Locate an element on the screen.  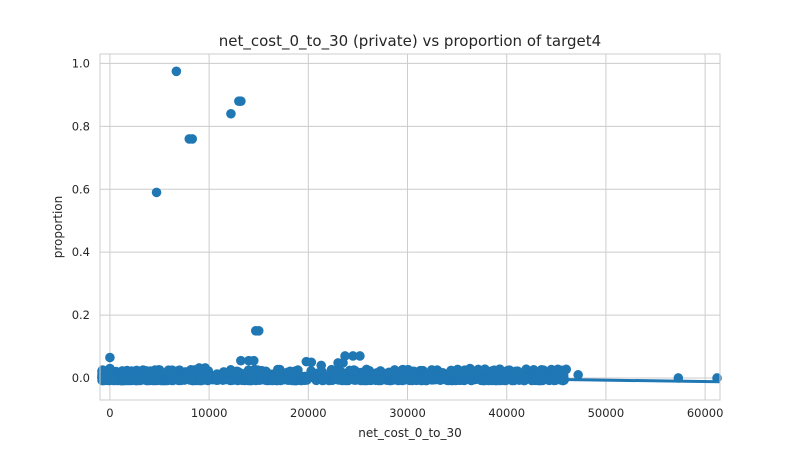
y-tick-label: 0.4 is located at coordinates (81, 252).